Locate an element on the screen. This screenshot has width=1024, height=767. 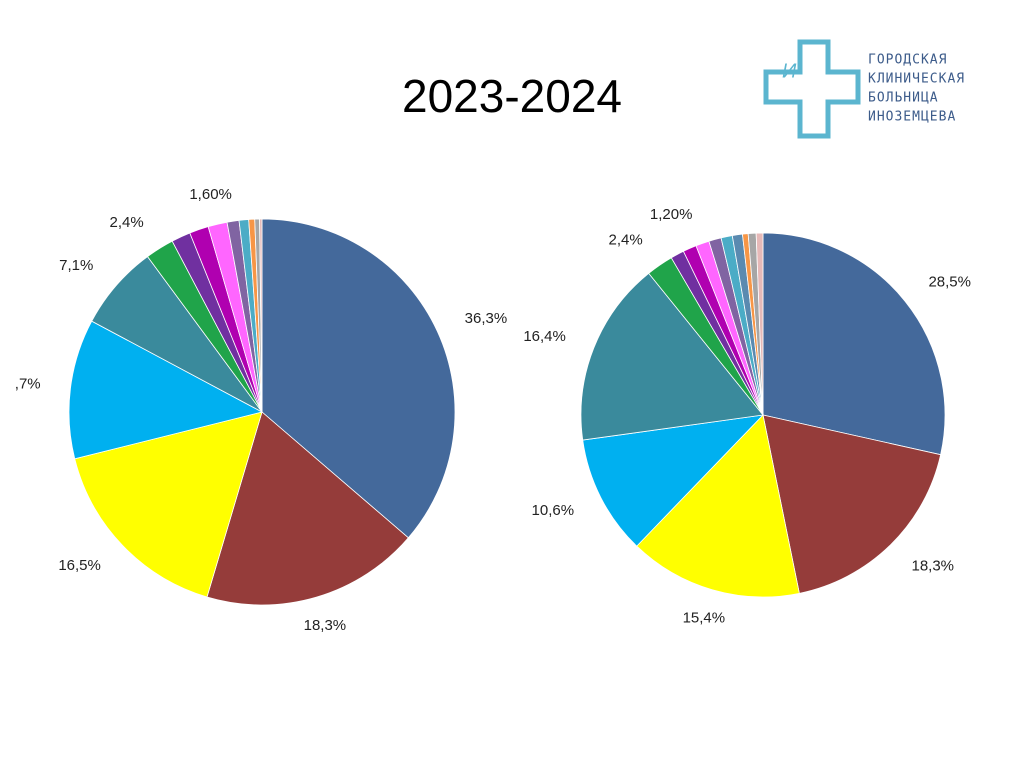
value-label: 16,5% is located at coordinates (79, 565).